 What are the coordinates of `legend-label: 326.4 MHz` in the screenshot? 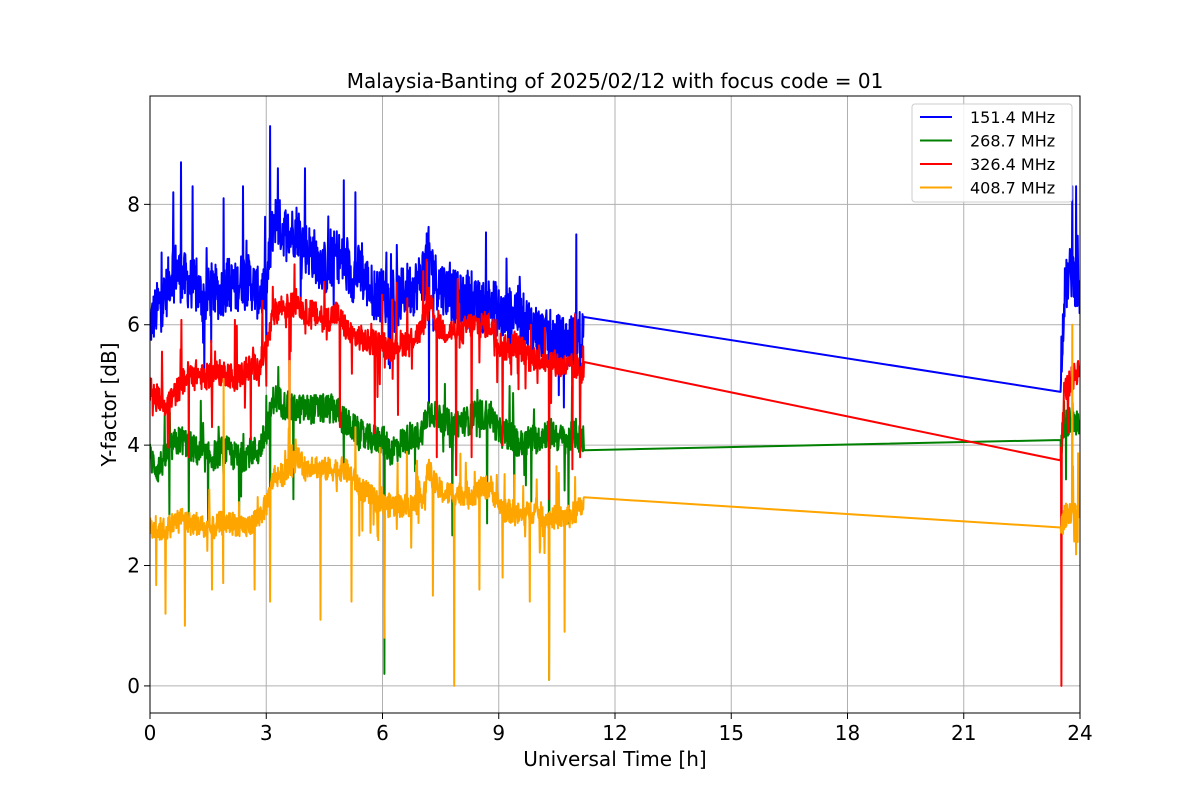 It's located at (1012, 164).